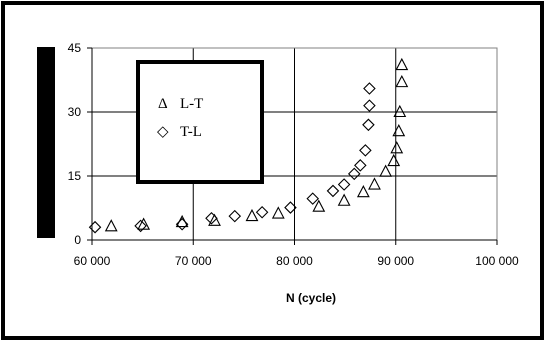 Image resolution: width=545 pixels, height=341 pixels. What do you see at coordinates (163, 104) in the screenshot?
I see `legend-symbol-triangle: Δ` at bounding box center [163, 104].